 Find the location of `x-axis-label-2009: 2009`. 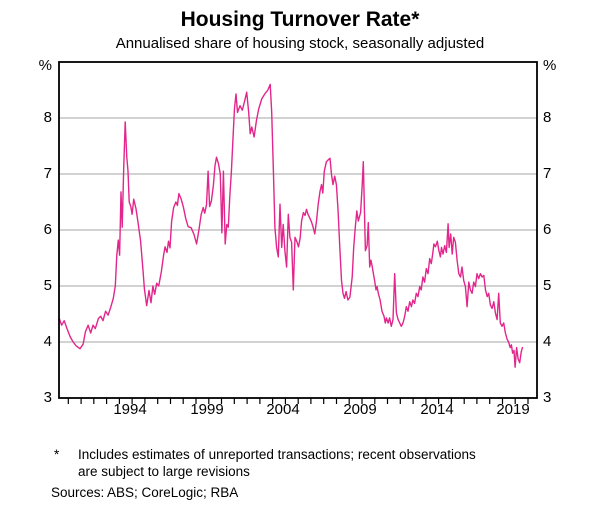

x-axis-label-2009: 2009 is located at coordinates (360, 409).